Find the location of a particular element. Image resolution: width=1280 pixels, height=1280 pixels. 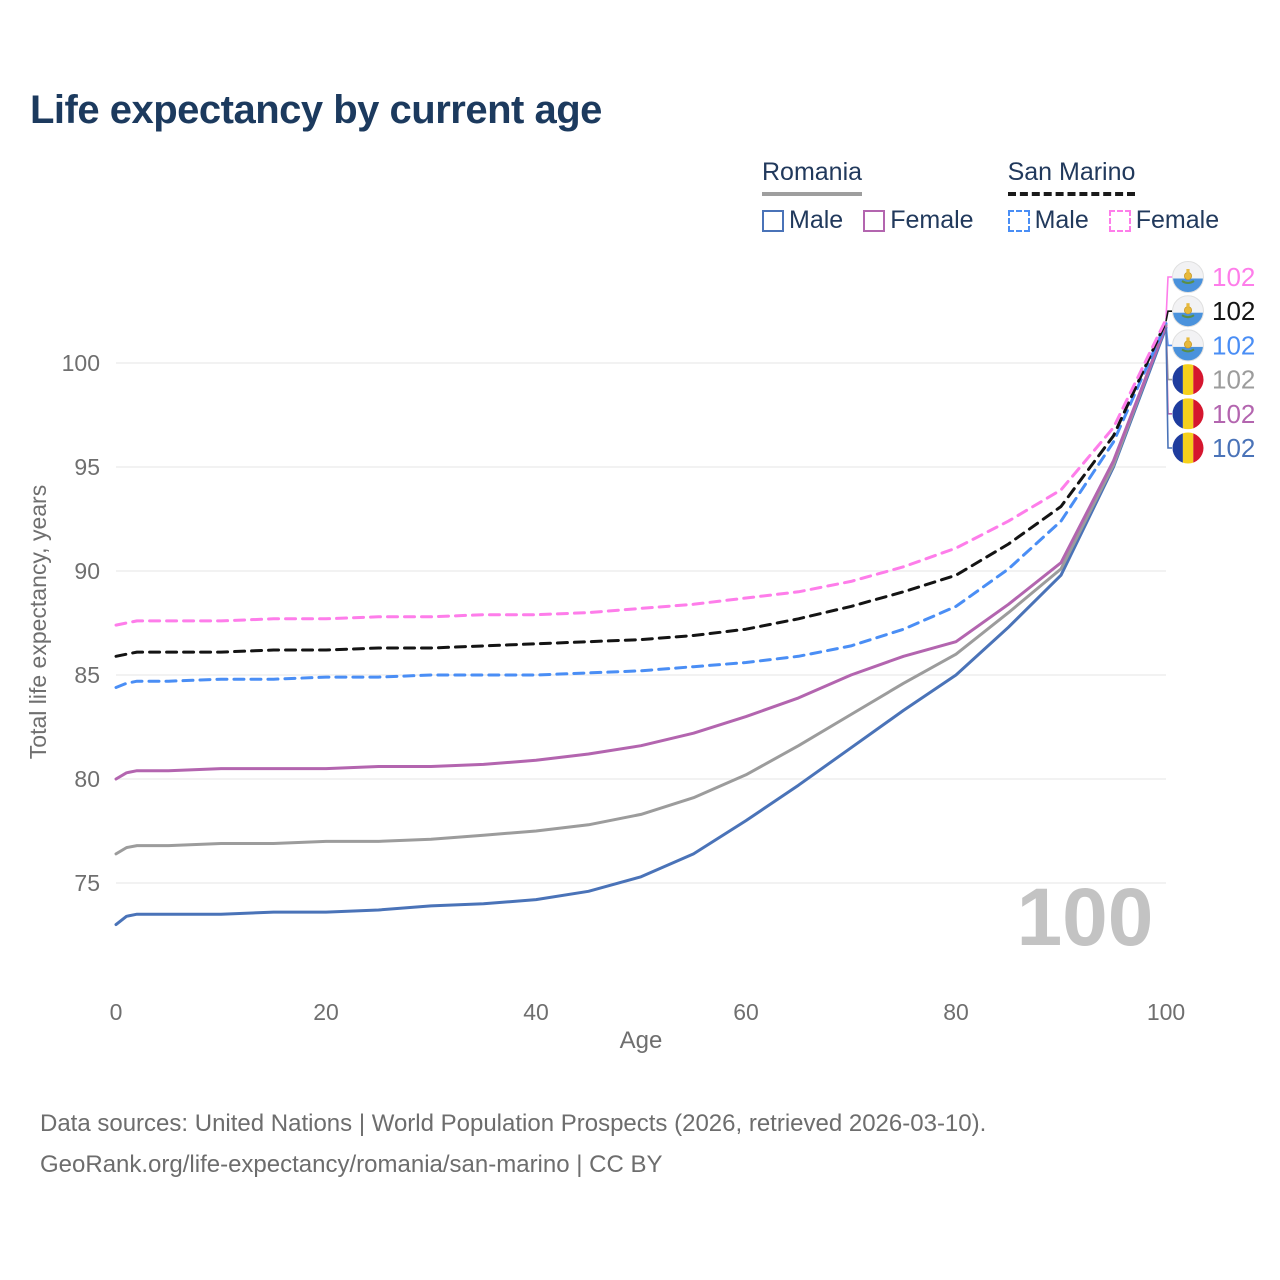

legend-country-san-marino: San Marino is located at coordinates (1071, 177).